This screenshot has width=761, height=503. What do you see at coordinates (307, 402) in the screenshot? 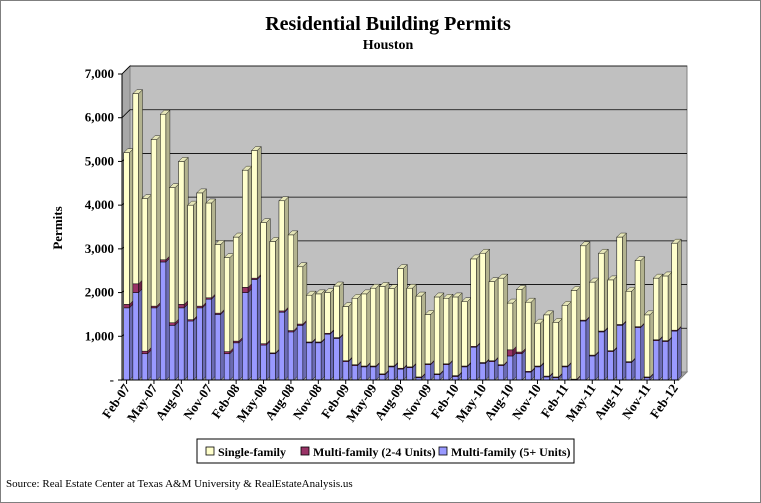
I see `x-tick-label: Nov-08` at bounding box center [307, 402].